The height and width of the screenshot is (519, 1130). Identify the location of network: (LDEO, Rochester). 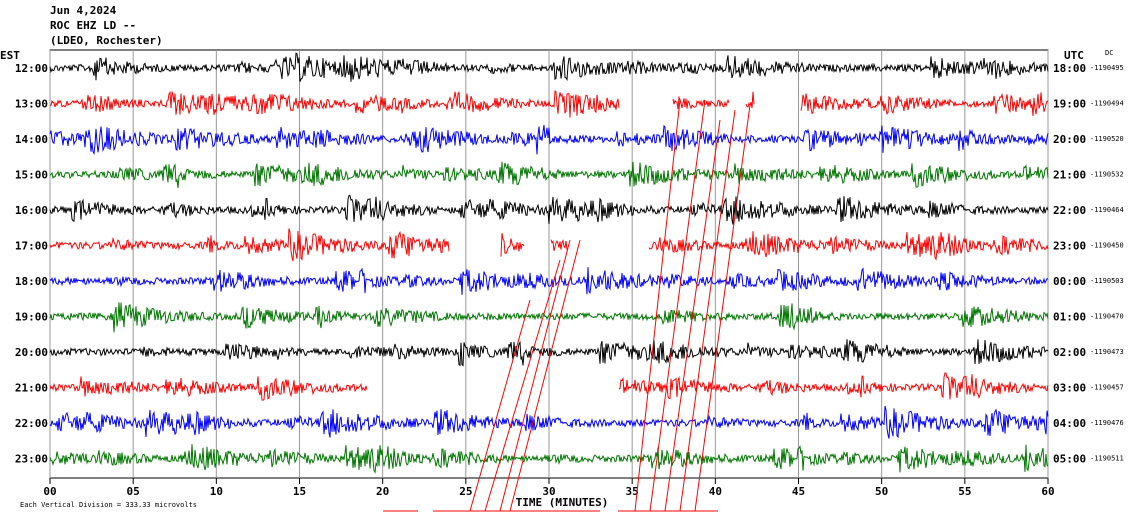
(106, 40).